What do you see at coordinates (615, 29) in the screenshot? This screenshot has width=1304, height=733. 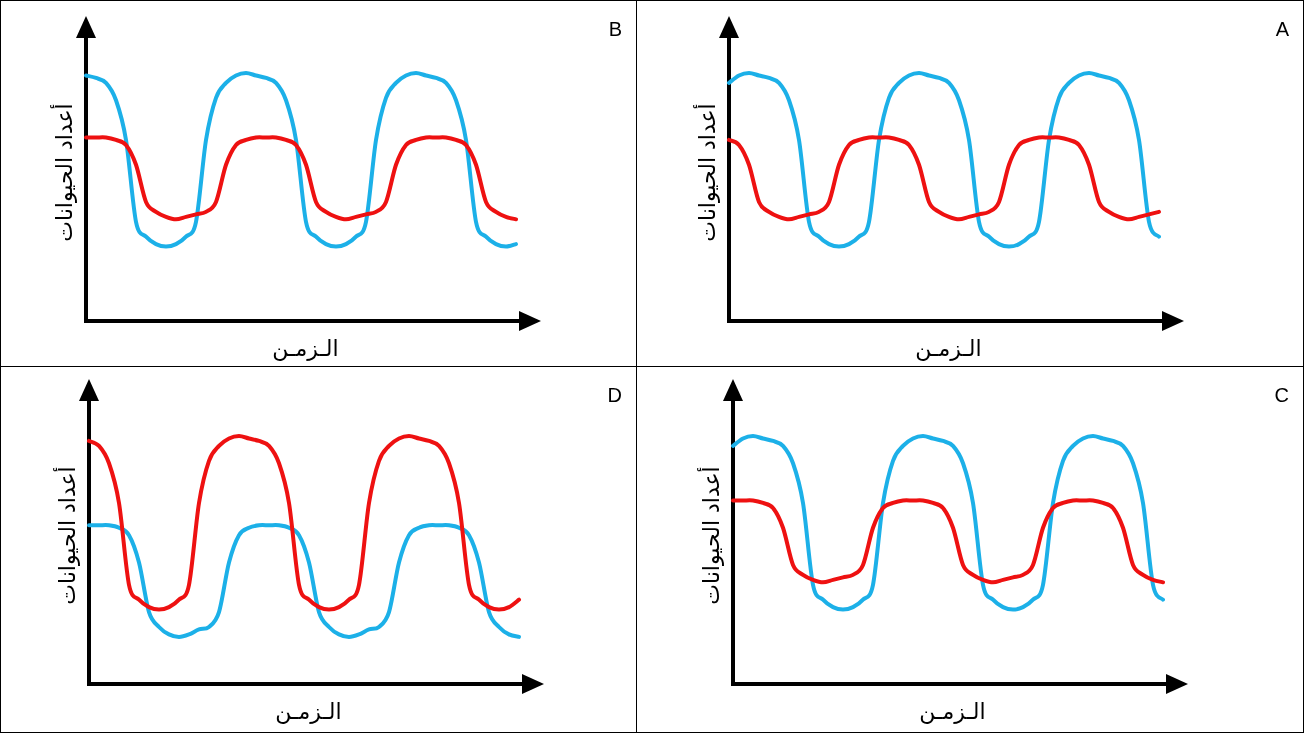 I see `text: B` at bounding box center [615, 29].